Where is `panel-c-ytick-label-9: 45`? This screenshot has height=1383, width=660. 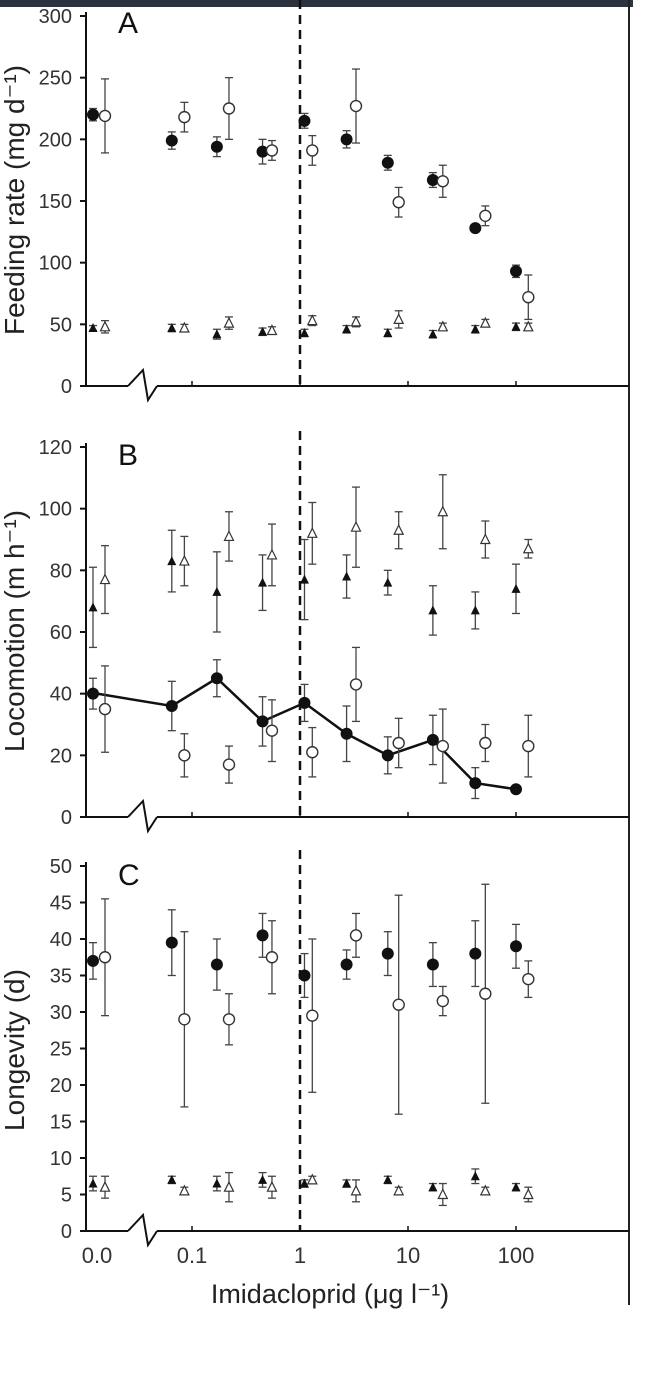 panel-c-ytick-label-9: 45 is located at coordinates (61, 904).